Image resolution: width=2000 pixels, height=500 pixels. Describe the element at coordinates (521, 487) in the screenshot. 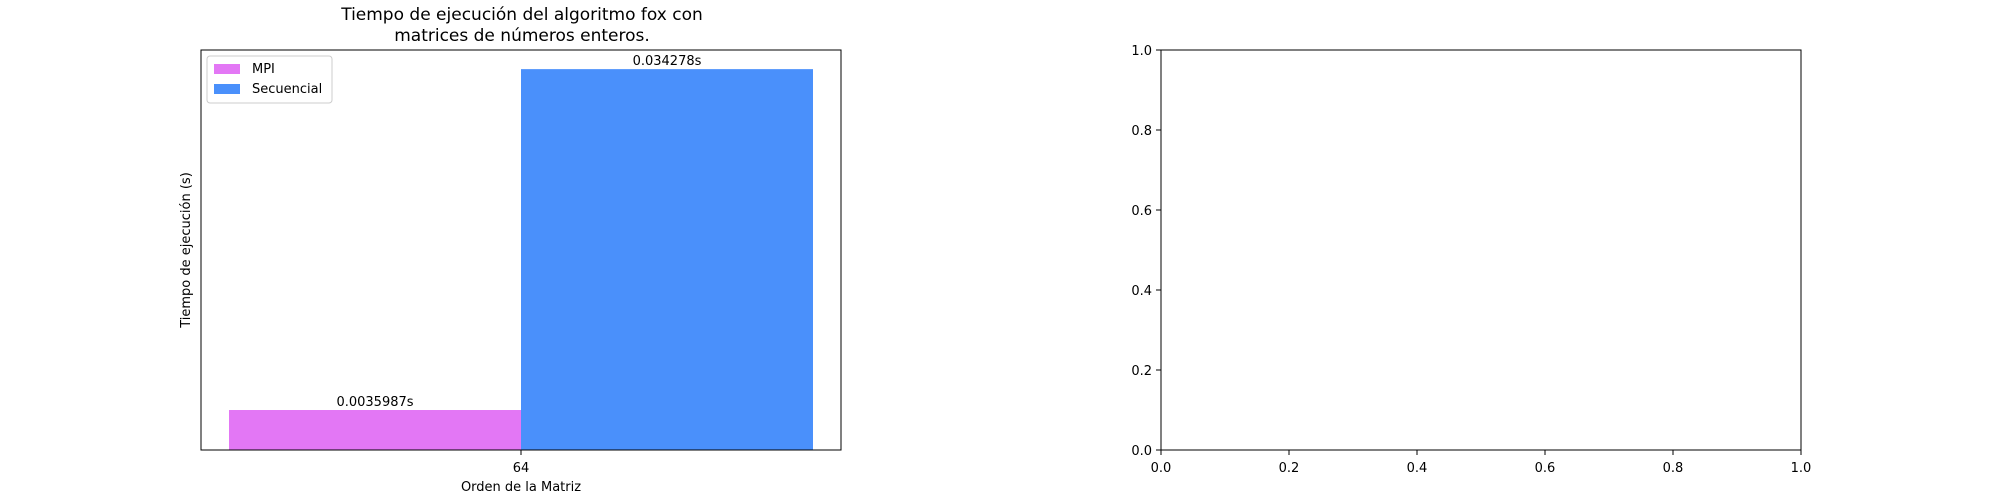

I see `x-axis-label: Orden de la Matriz` at that location.